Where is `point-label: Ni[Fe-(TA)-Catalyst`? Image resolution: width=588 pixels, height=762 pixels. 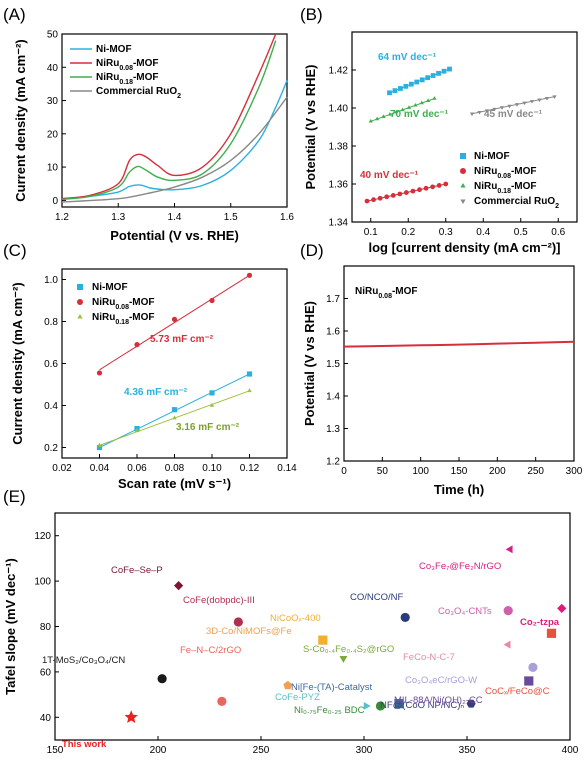
point-label: Ni[Fe-(TA)-Catalyst is located at coordinates (331, 687).